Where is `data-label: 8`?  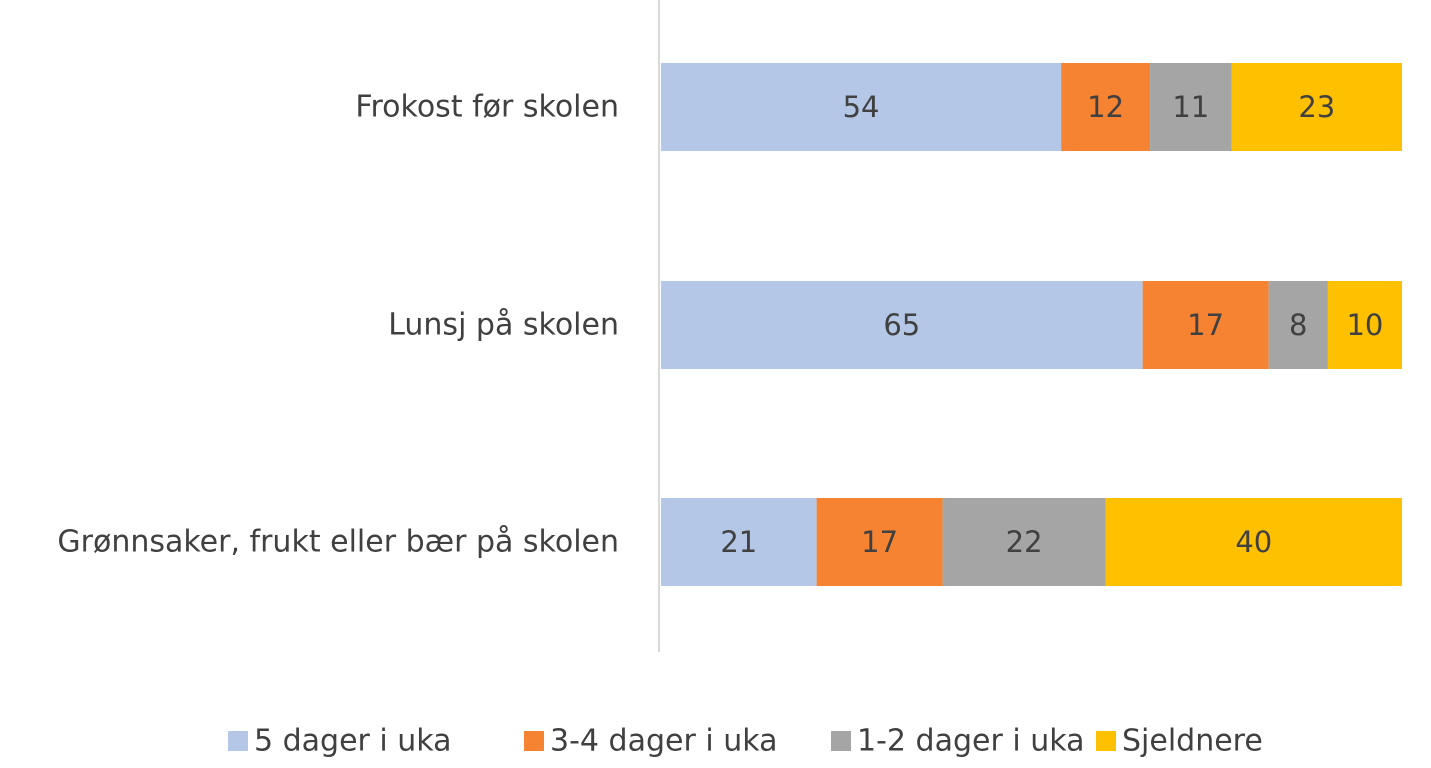 data-label: 8 is located at coordinates (1298, 325).